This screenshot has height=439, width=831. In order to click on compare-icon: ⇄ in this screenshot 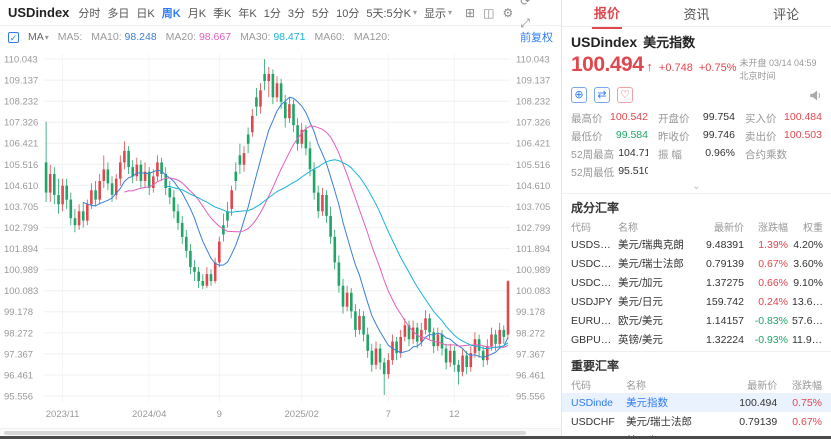, I will do `click(602, 95)`.